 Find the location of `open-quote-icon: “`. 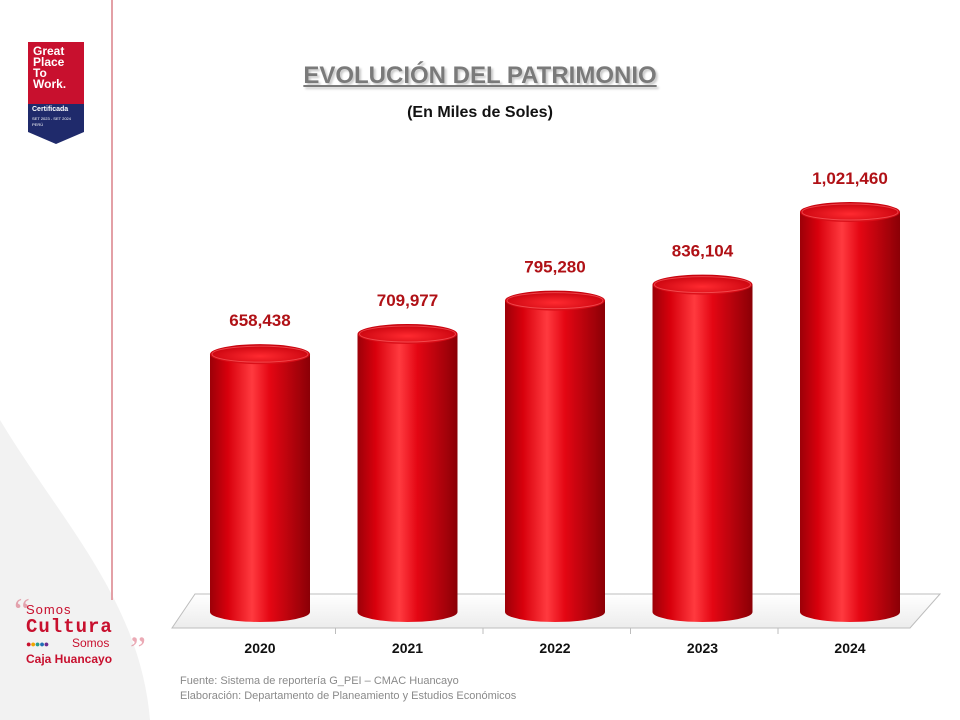

open-quote-icon: “ is located at coordinates (22, 611).